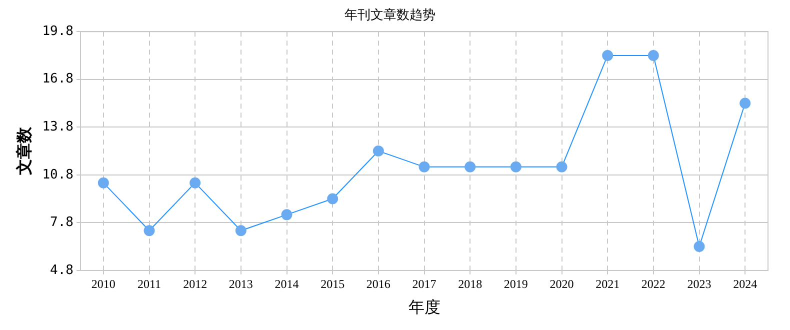 This screenshot has height=330, width=790. What do you see at coordinates (58, 174) in the screenshot?
I see `y-tick-label: 10.8` at bounding box center [58, 174].